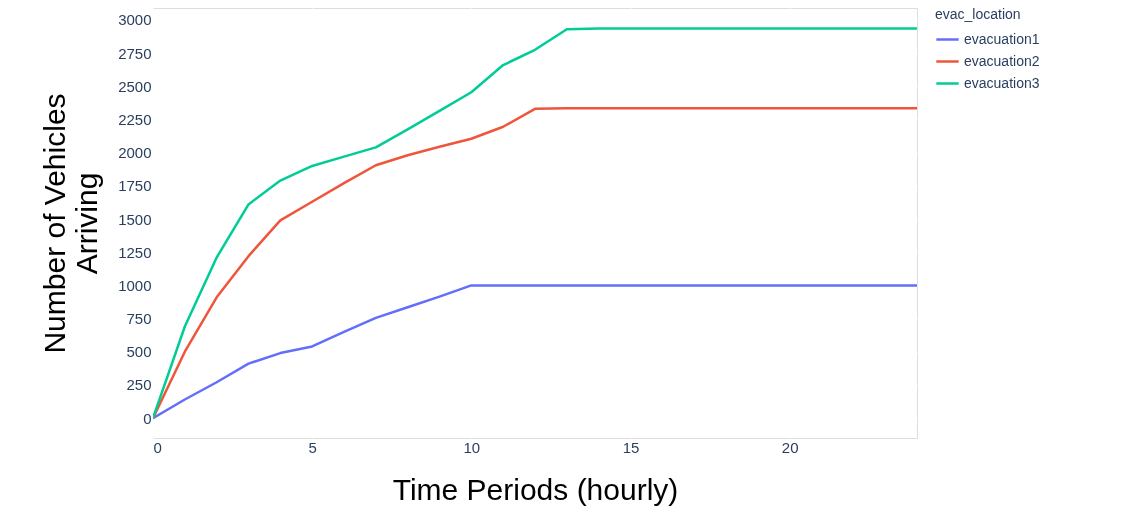 Image resolution: width=1124 pixels, height=525 pixels. I want to click on y-tick-label: 2000, so click(135, 153).